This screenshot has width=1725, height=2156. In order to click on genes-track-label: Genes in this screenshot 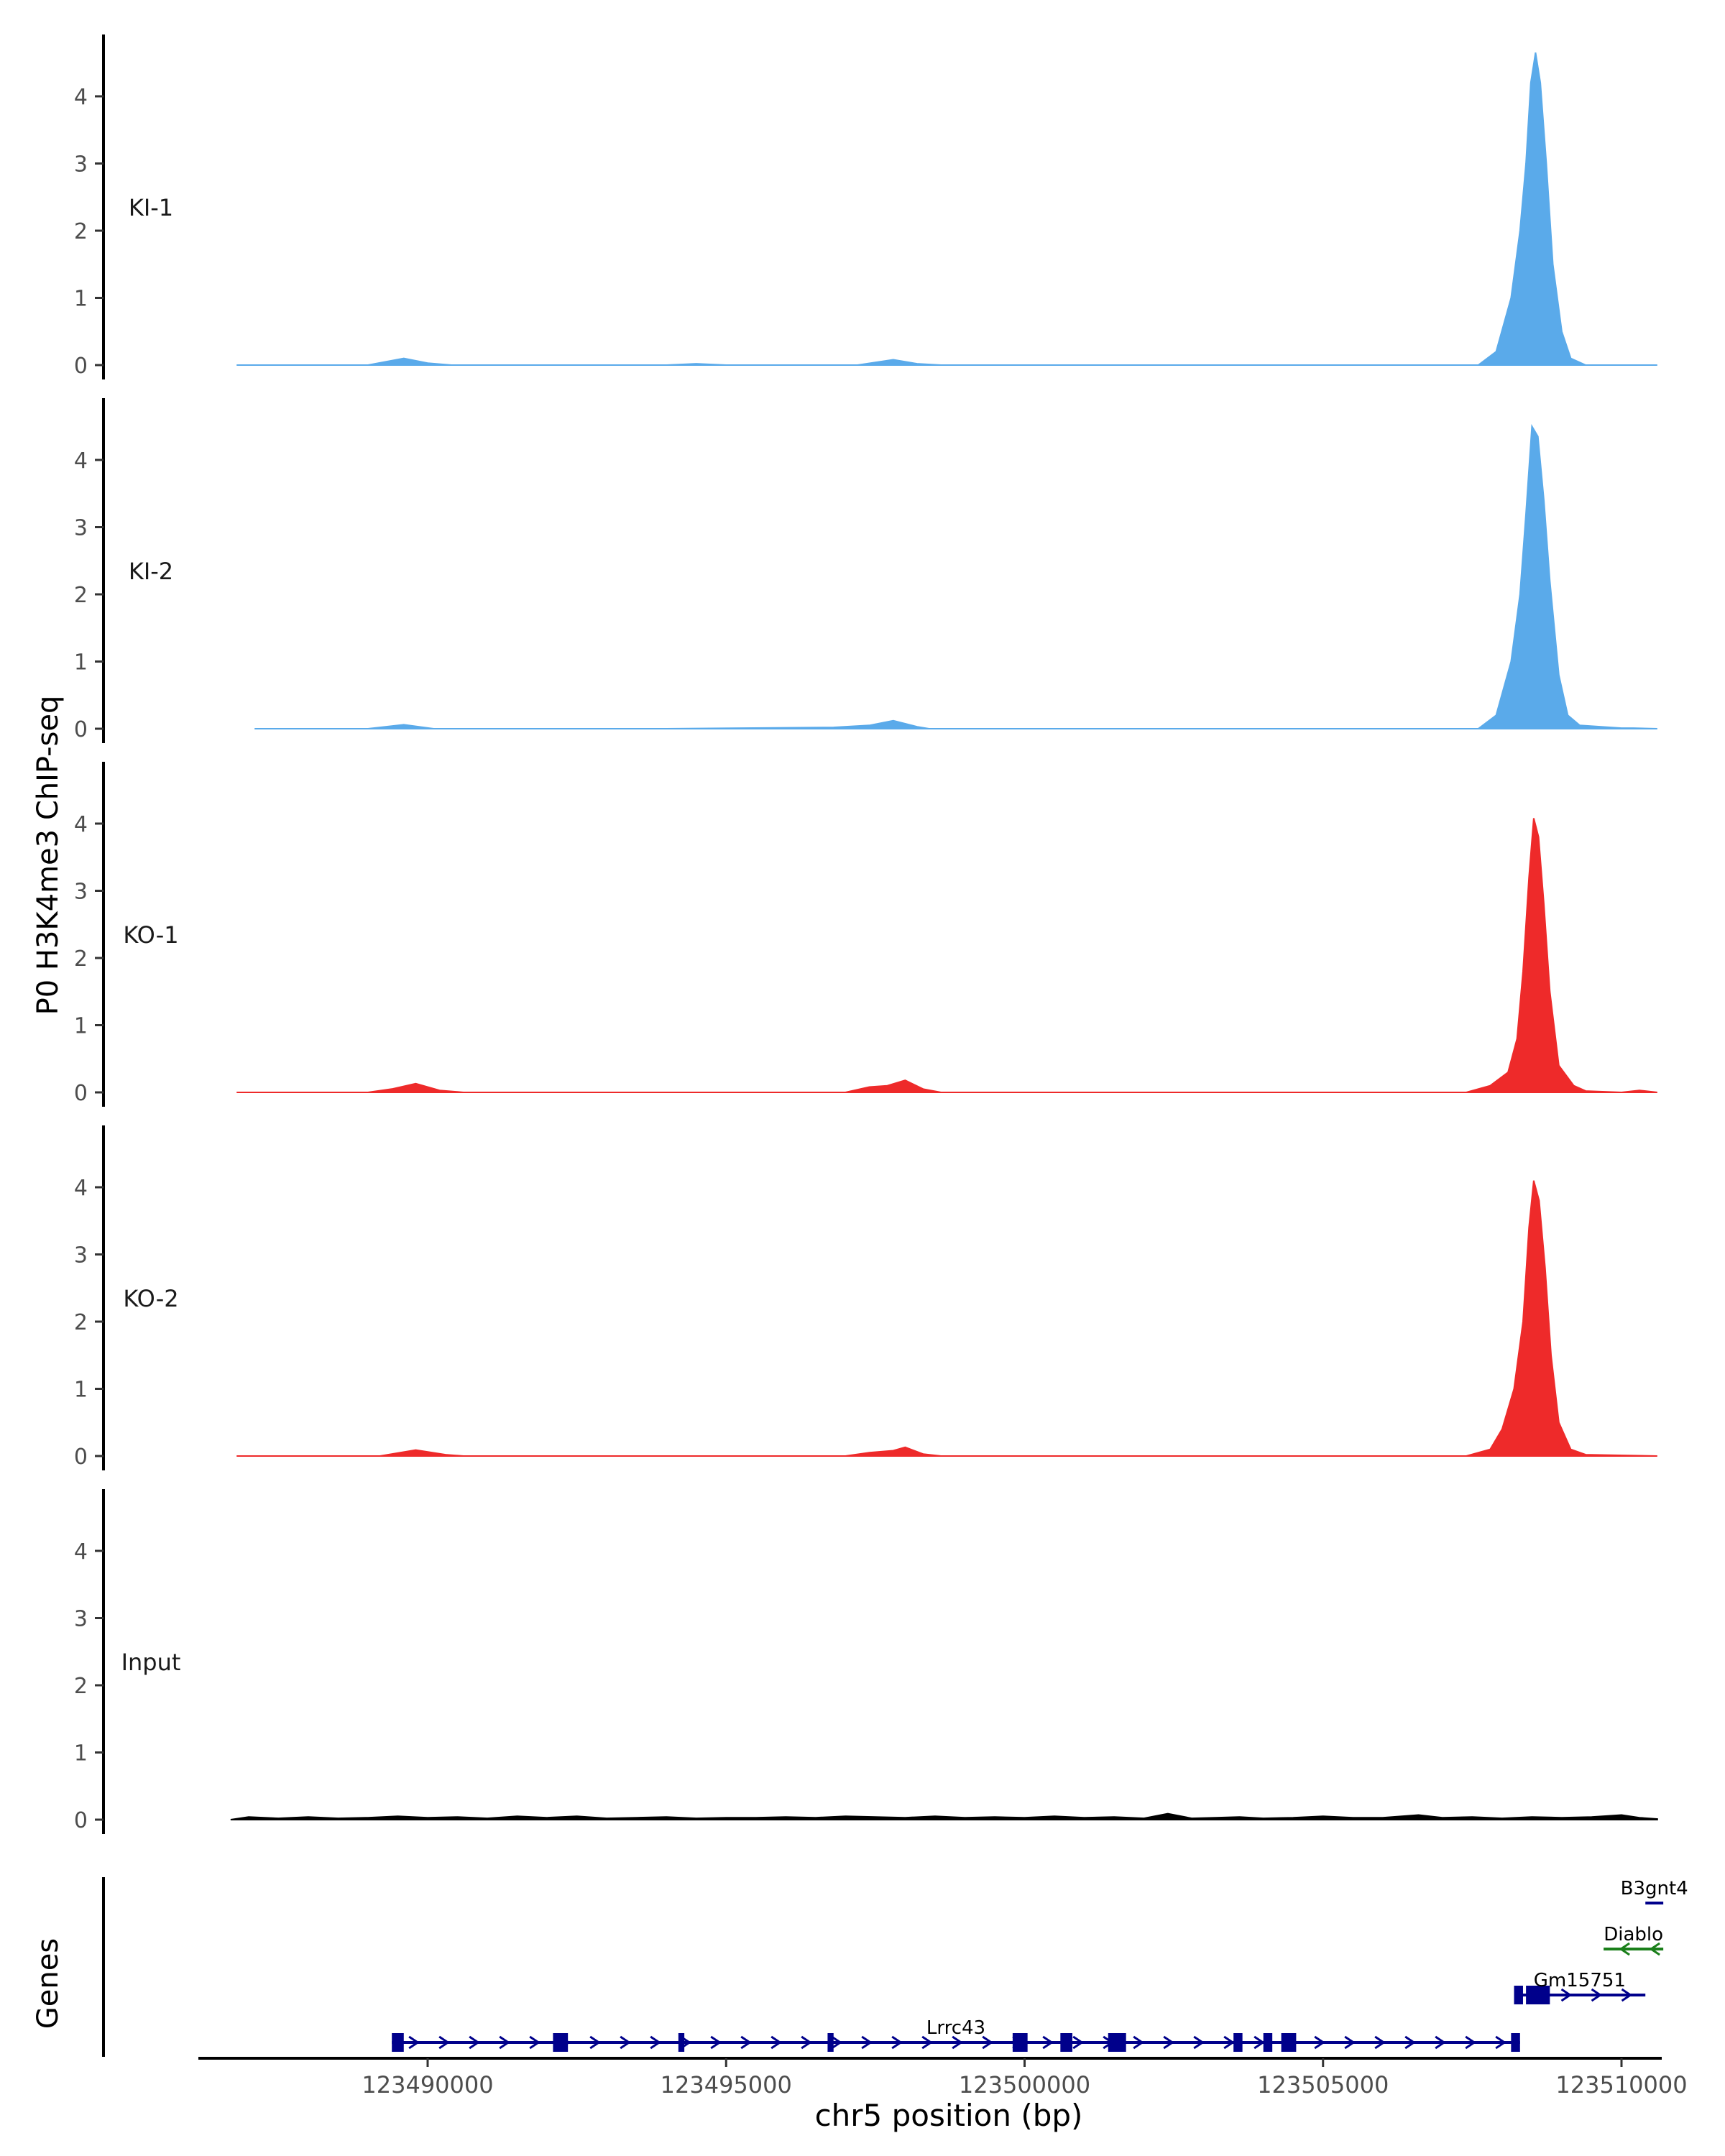, I will do `click(48, 1984)`.